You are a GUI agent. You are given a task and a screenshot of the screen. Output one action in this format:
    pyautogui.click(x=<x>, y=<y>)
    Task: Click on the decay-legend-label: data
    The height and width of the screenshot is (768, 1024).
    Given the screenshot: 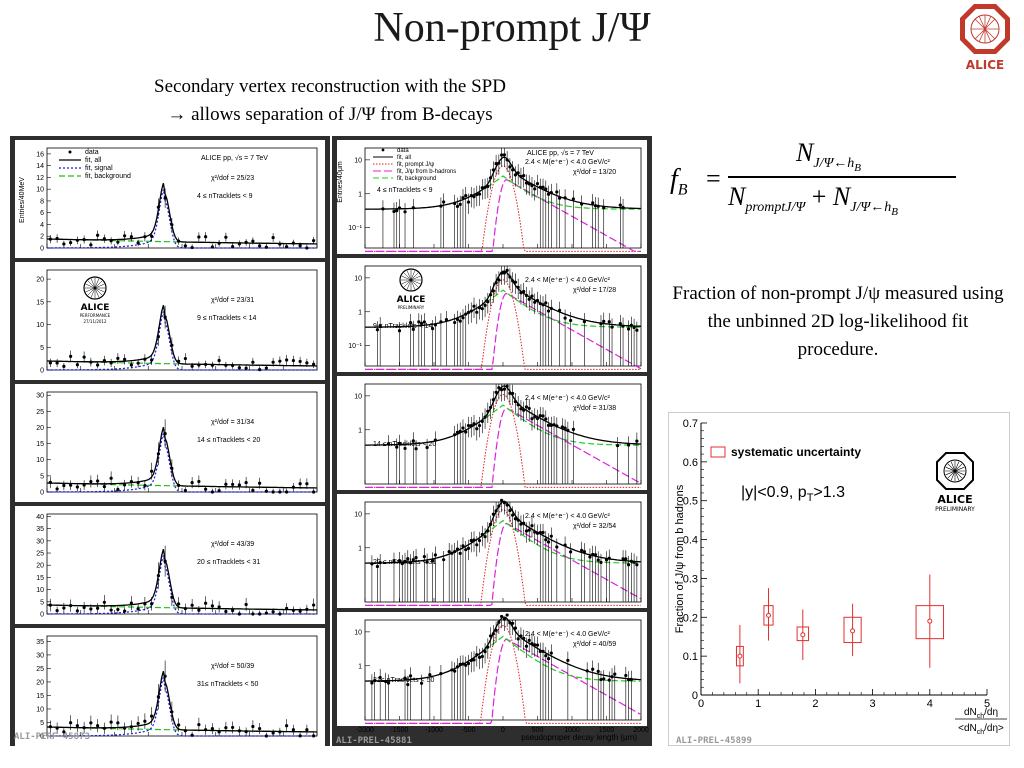 What is the action you would take?
    pyautogui.click(x=403, y=151)
    